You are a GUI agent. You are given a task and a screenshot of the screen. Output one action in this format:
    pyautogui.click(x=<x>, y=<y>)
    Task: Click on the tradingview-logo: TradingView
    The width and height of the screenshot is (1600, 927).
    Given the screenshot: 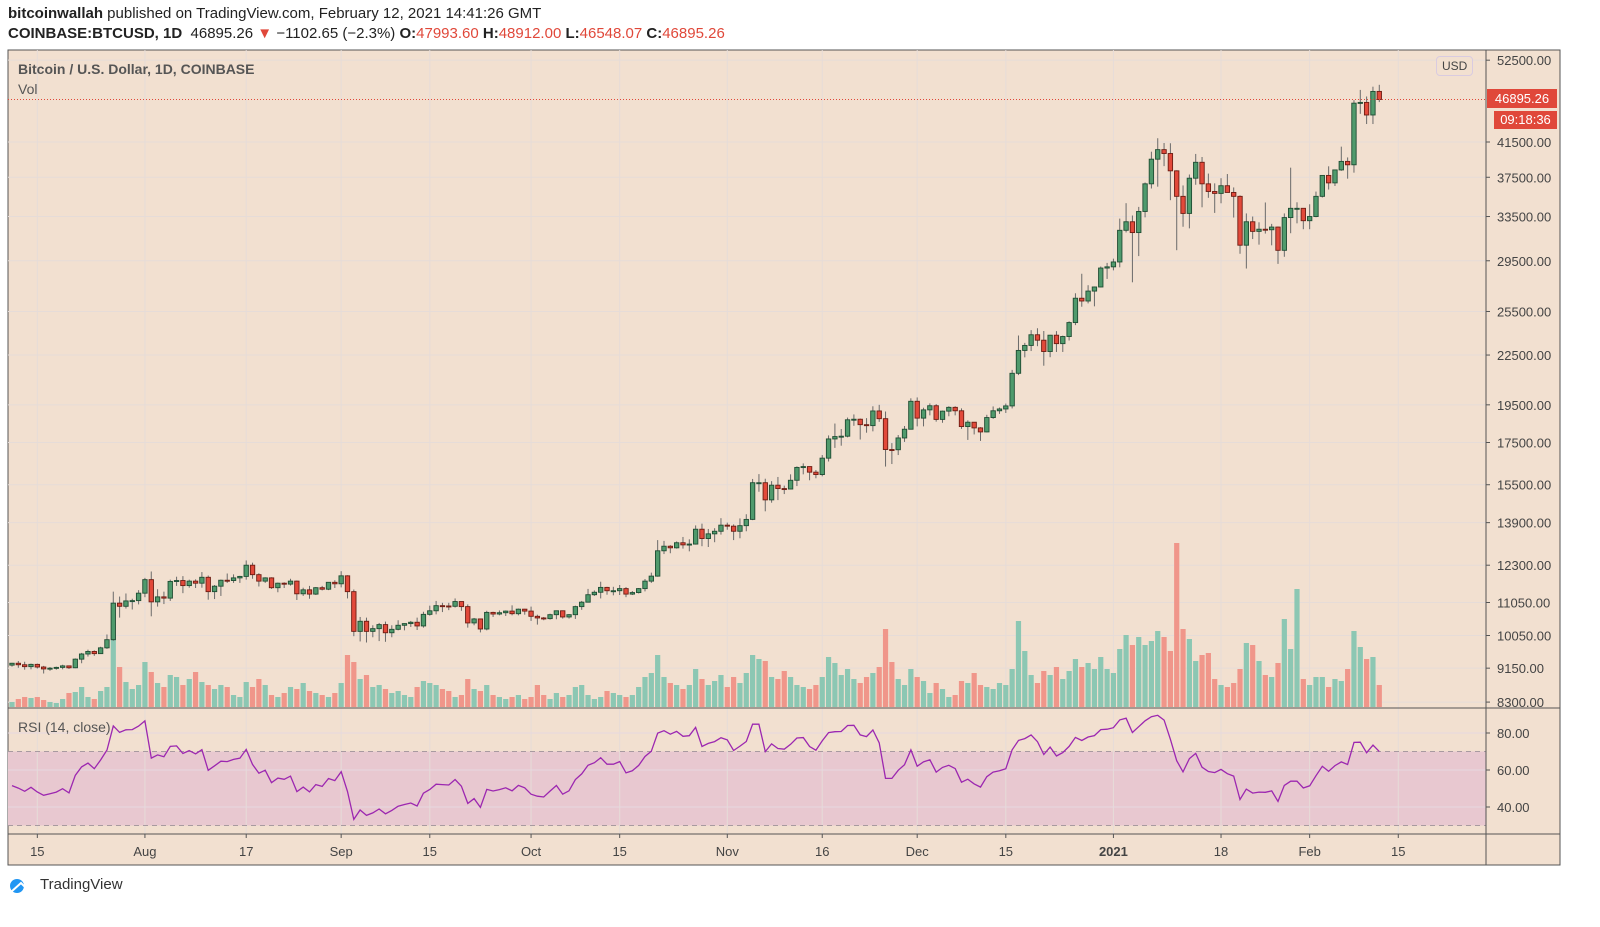 What is the action you would take?
    pyautogui.click(x=65, y=884)
    